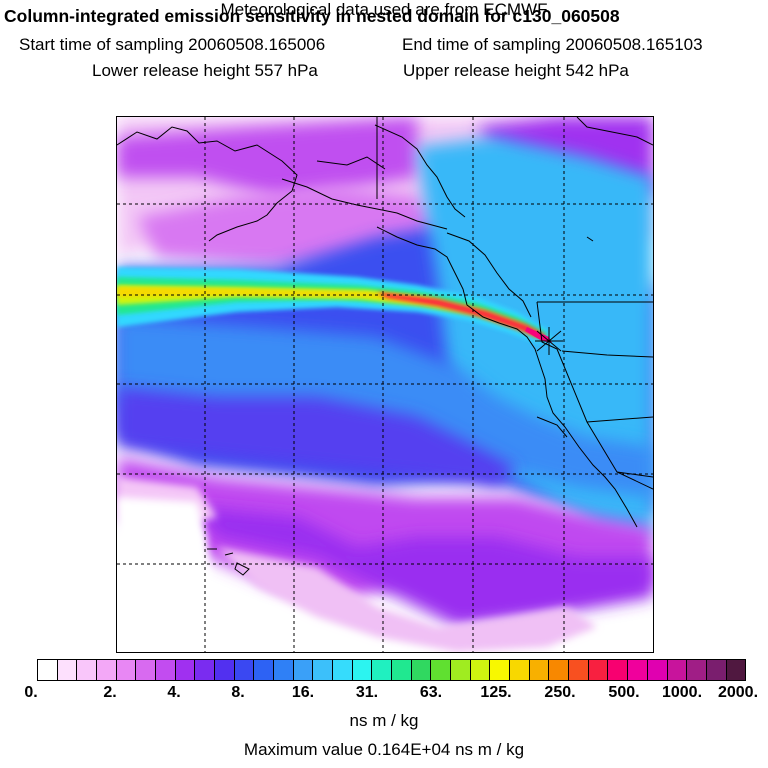 Image resolution: width=768 pixels, height=768 pixels. Describe the element at coordinates (682, 692) in the screenshot. I see `colorbar-tick-label: 1000.` at that location.